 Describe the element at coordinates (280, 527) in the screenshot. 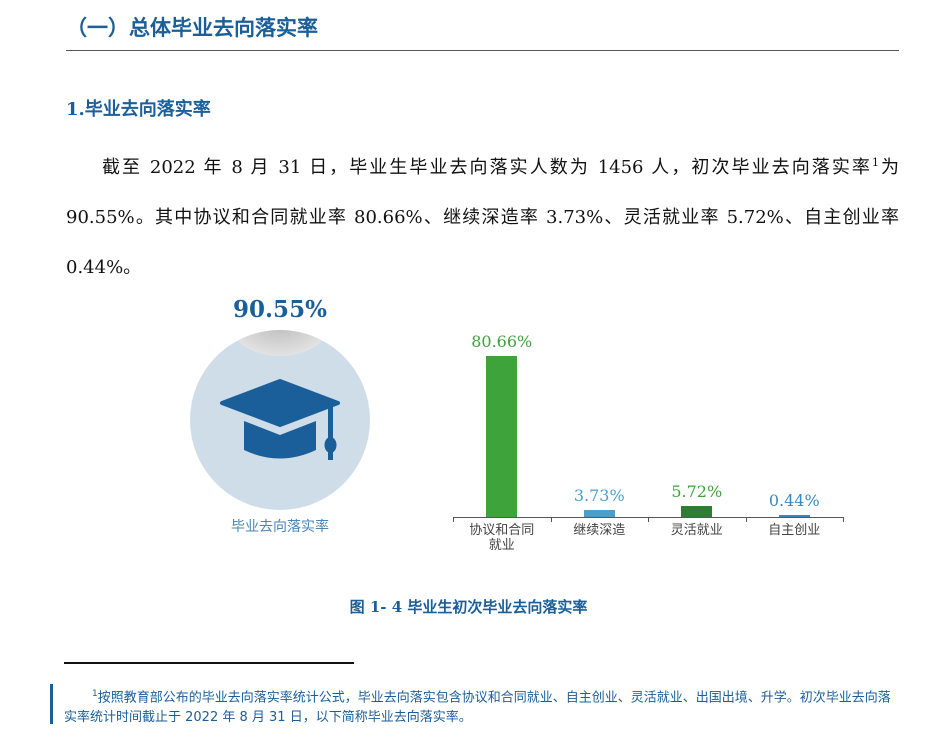

I see `rate-label: 毕业去向落实率` at that location.